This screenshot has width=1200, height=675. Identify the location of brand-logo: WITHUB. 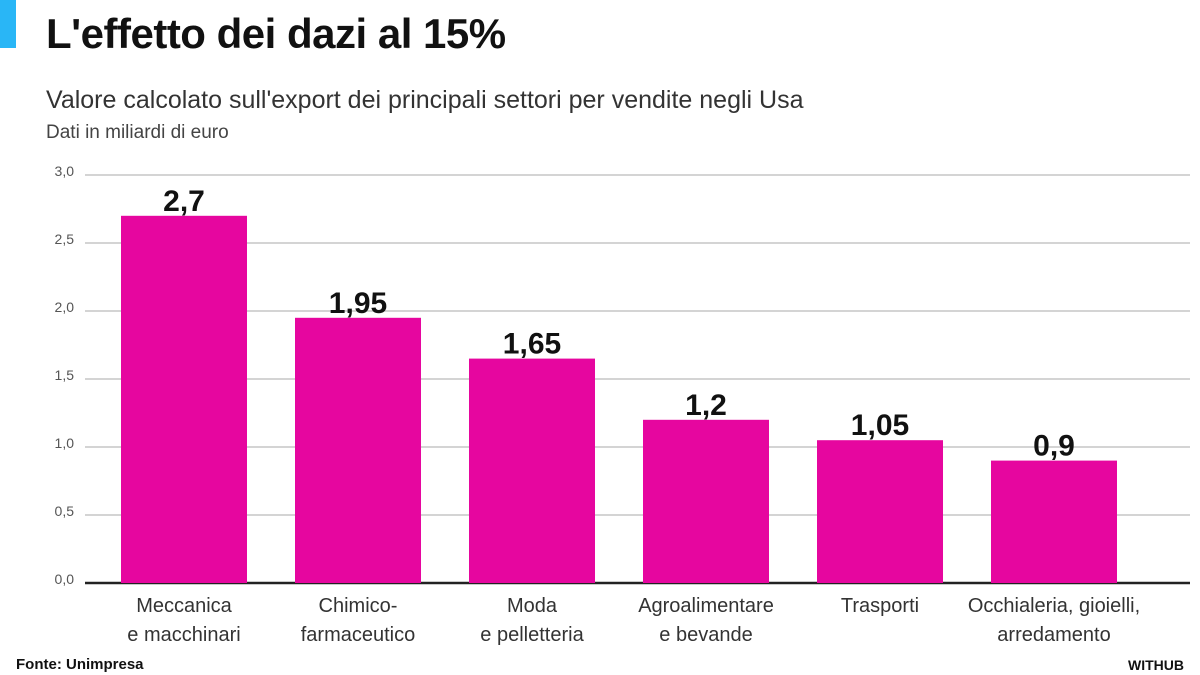
(1156, 665).